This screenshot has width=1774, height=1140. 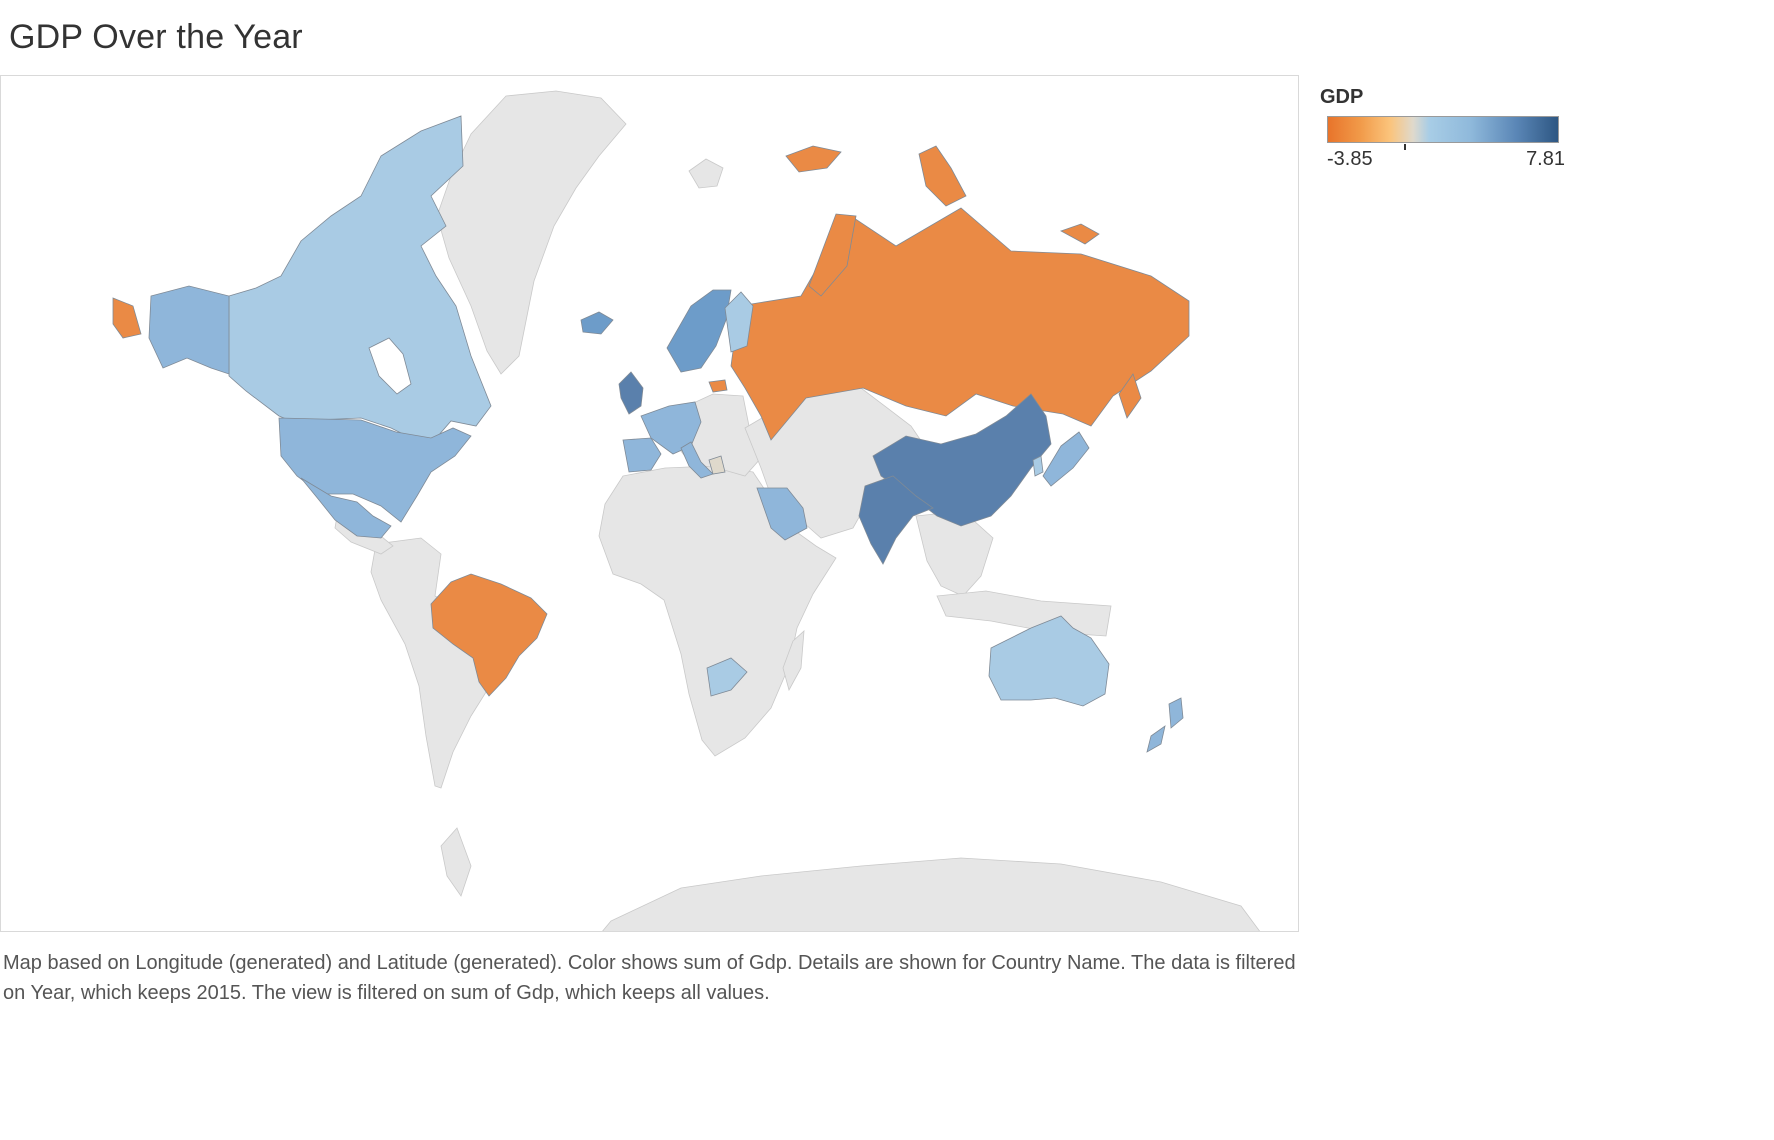 What do you see at coordinates (346, 508) in the screenshot?
I see `country-mexico` at bounding box center [346, 508].